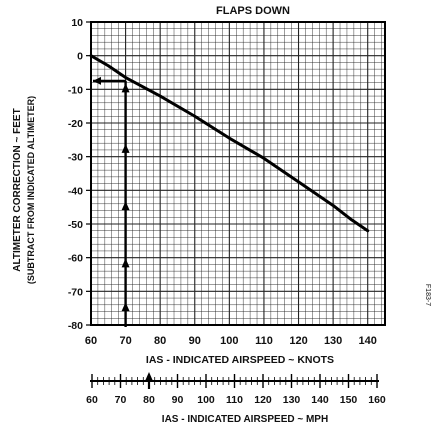  Describe the element at coordinates (178, 400) in the screenshot. I see `mph-tick-label: 90` at that location.